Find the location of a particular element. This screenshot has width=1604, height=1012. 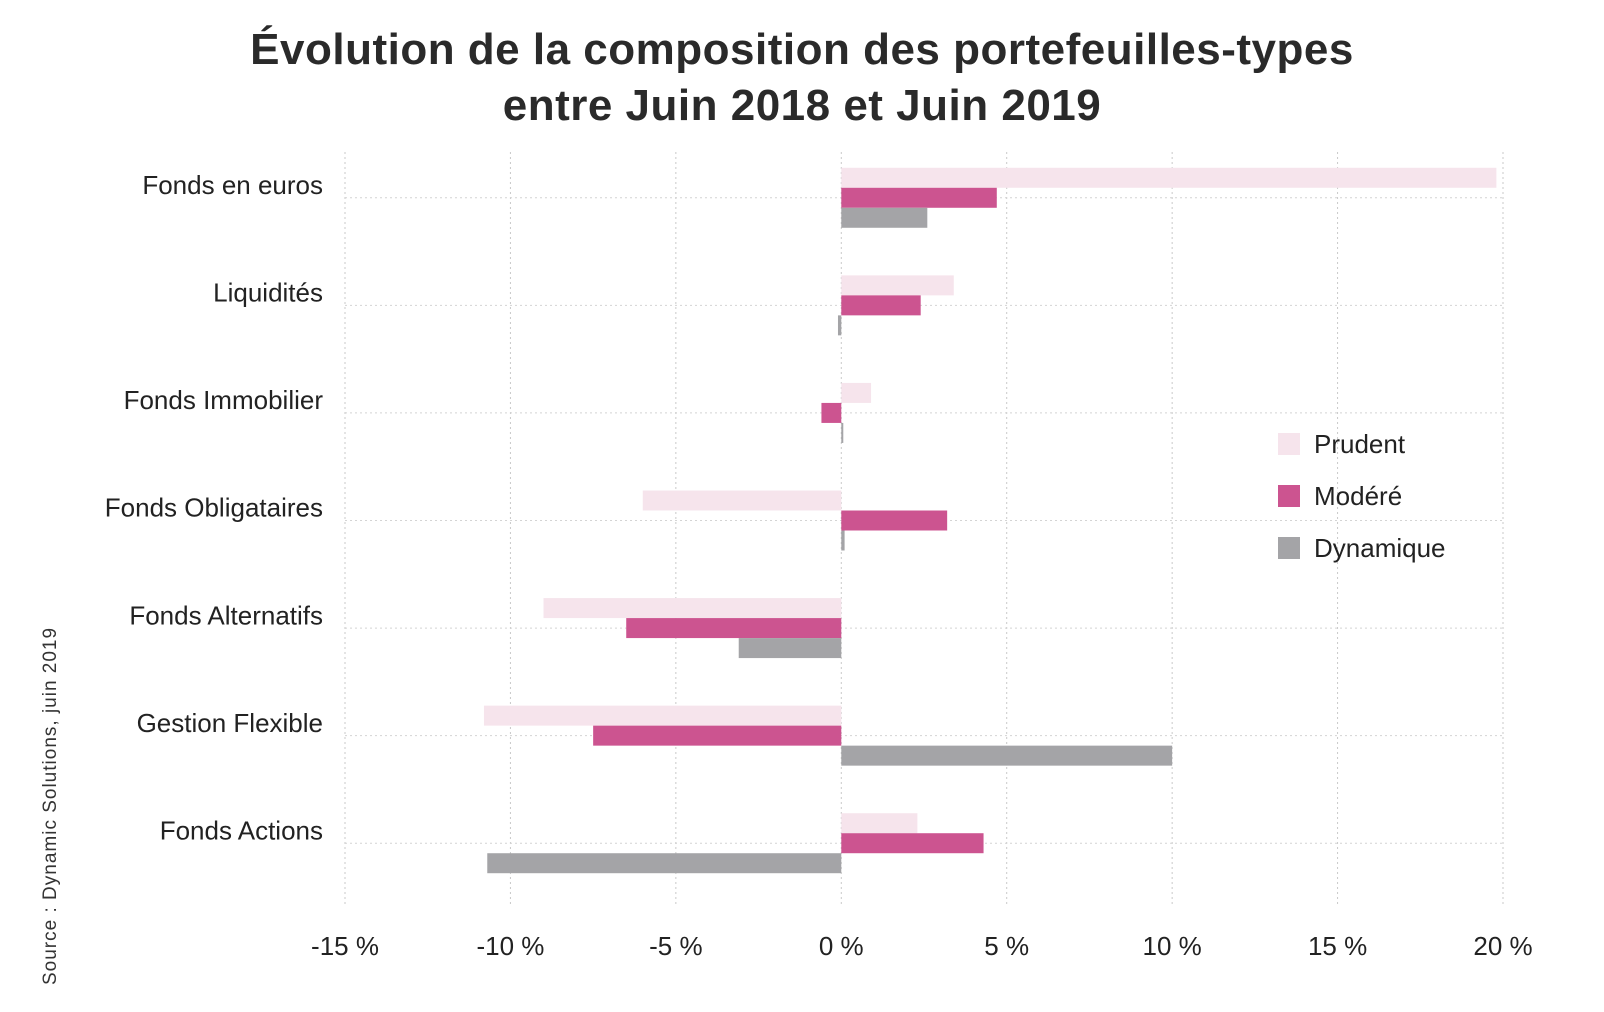

category-label: Liquidités is located at coordinates (268, 293).